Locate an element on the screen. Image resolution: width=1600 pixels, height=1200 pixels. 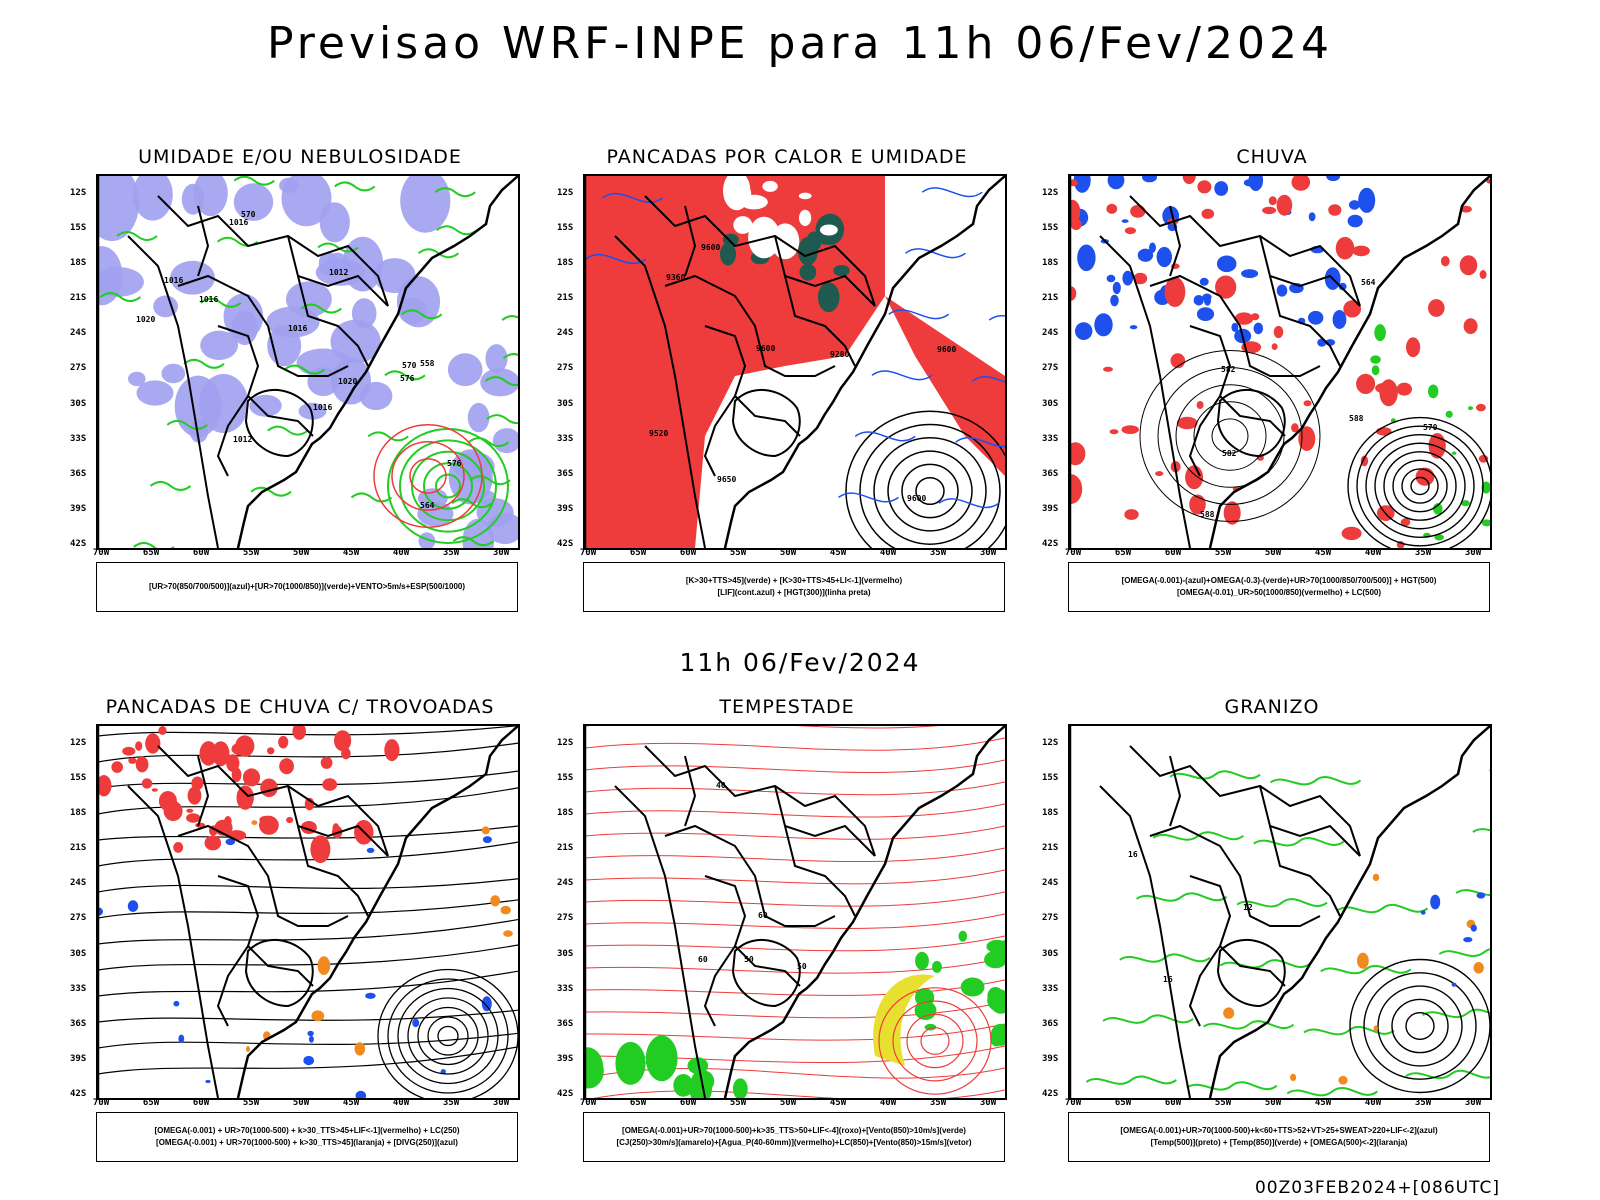
lat-tick-label: 12S is located at coordinates (78, 743).